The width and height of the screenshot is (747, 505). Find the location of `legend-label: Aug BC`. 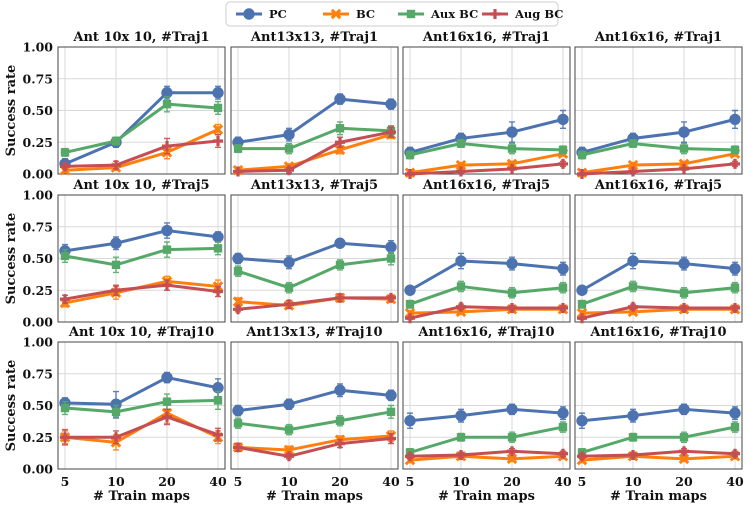

legend-label: Aug BC is located at coordinates (538, 14).